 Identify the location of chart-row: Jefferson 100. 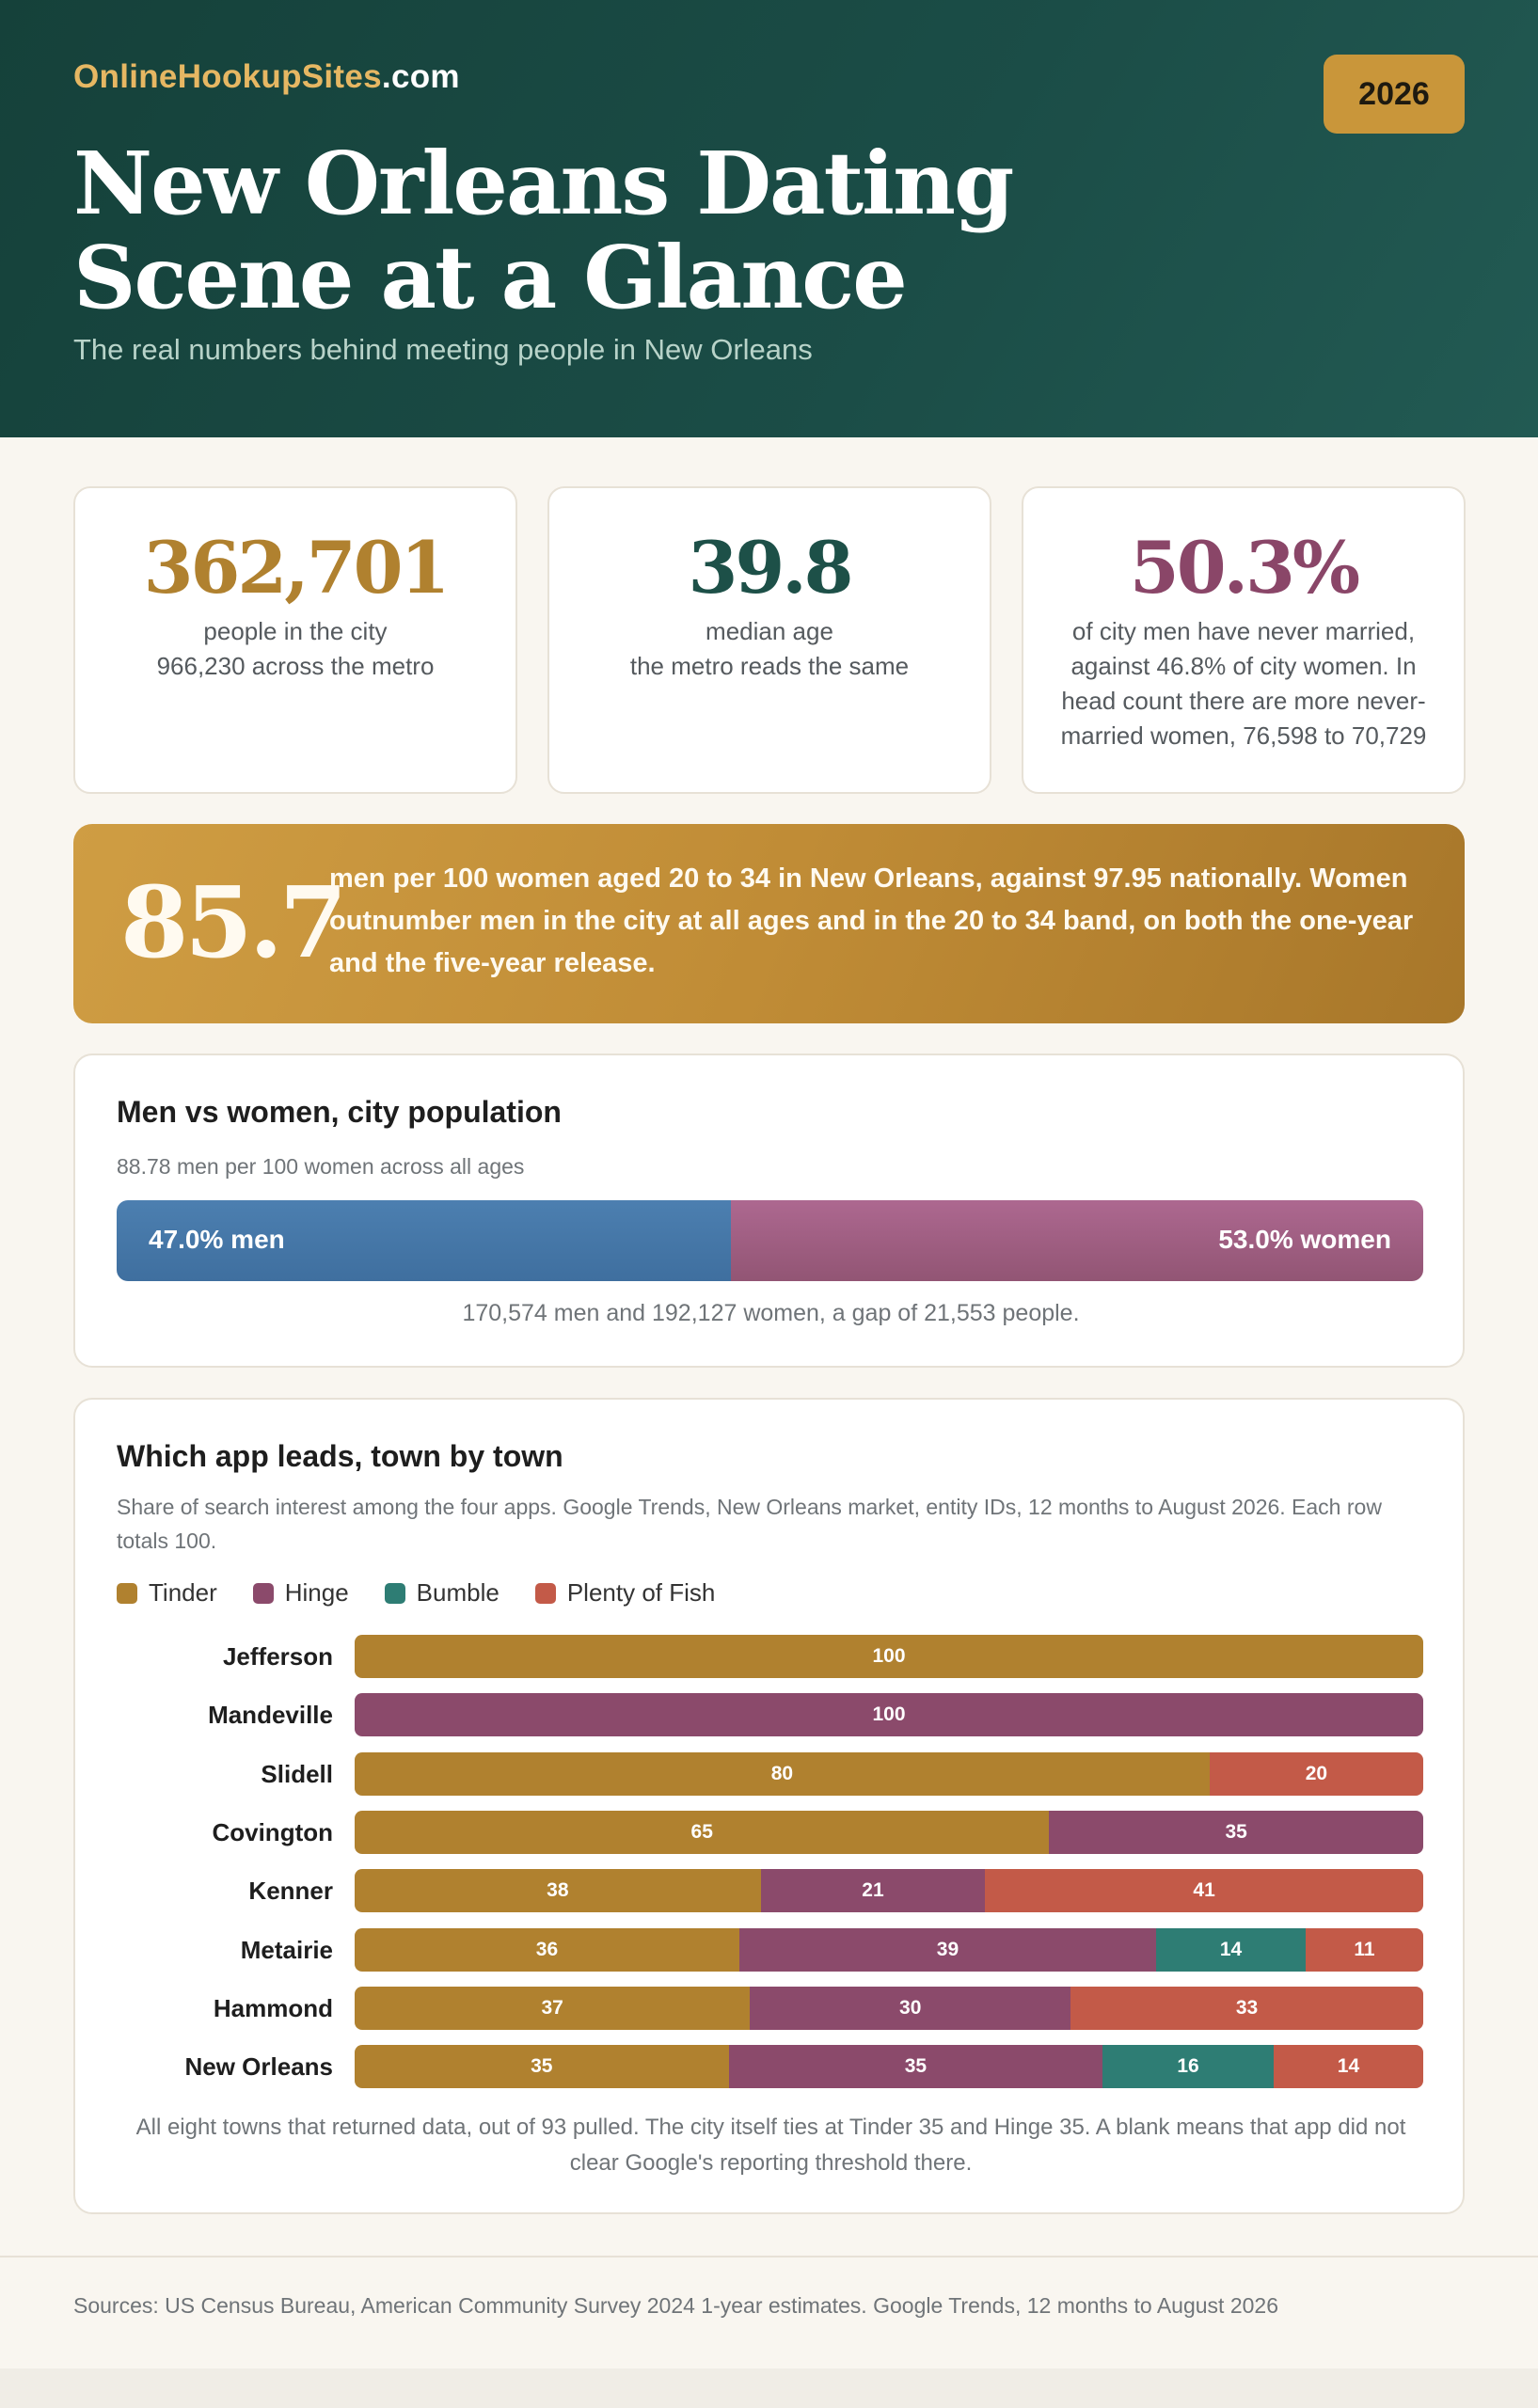
(771, 1657).